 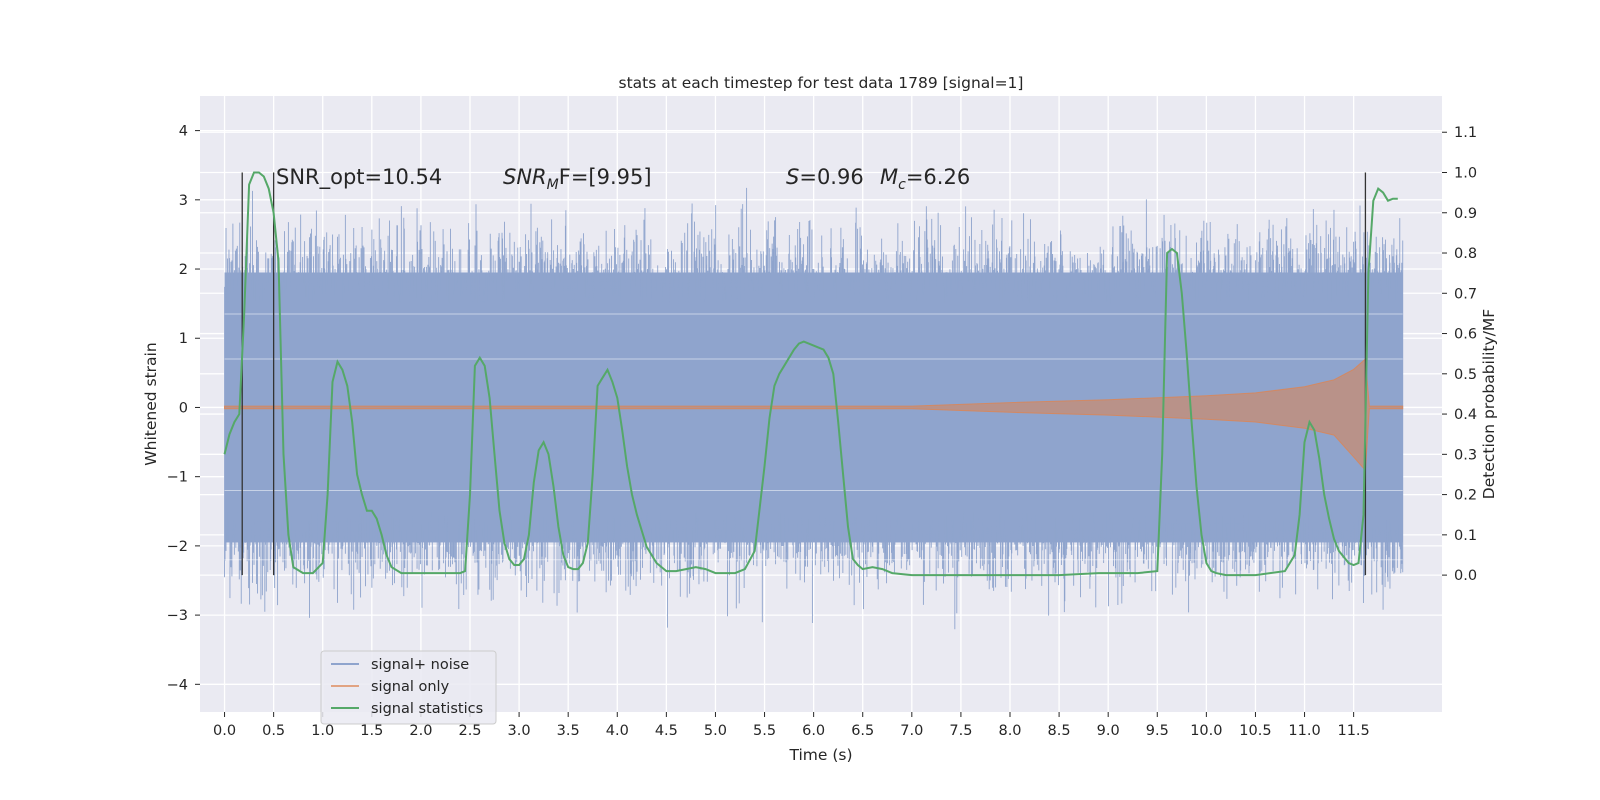 What do you see at coordinates (820, 755) in the screenshot?
I see `x-axis-label: Time (s)` at bounding box center [820, 755].